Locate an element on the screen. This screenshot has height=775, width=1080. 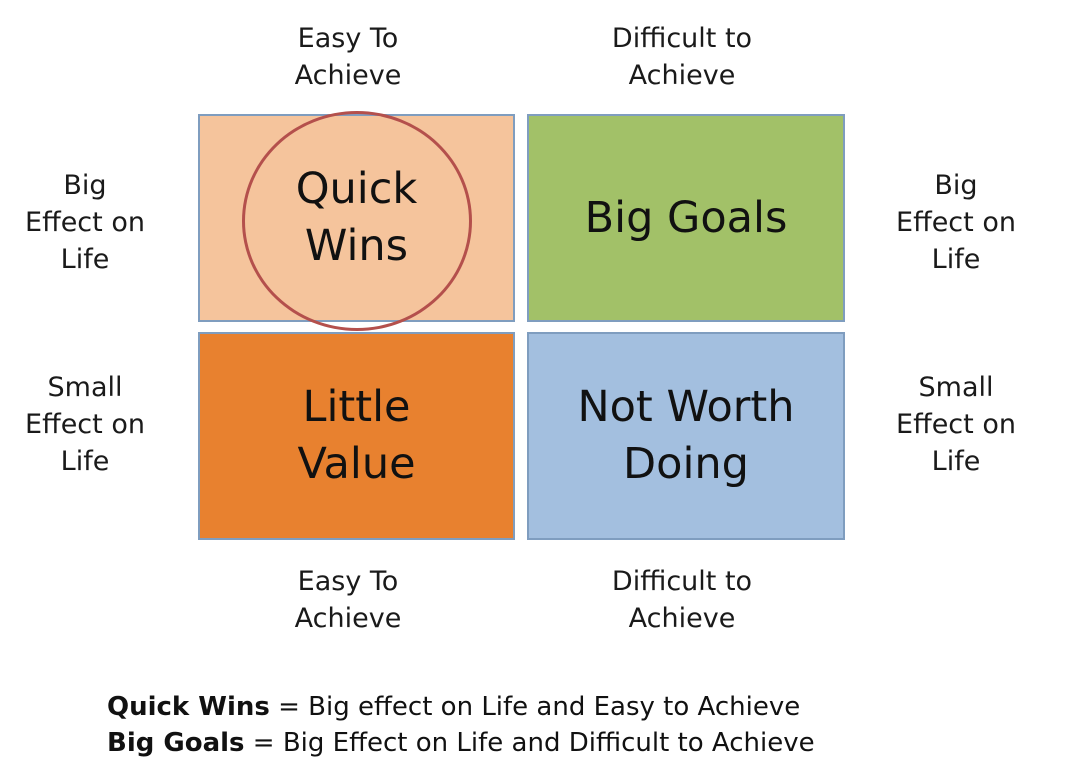
quadrant-title-line: Not Worth is located at coordinates (686, 407).